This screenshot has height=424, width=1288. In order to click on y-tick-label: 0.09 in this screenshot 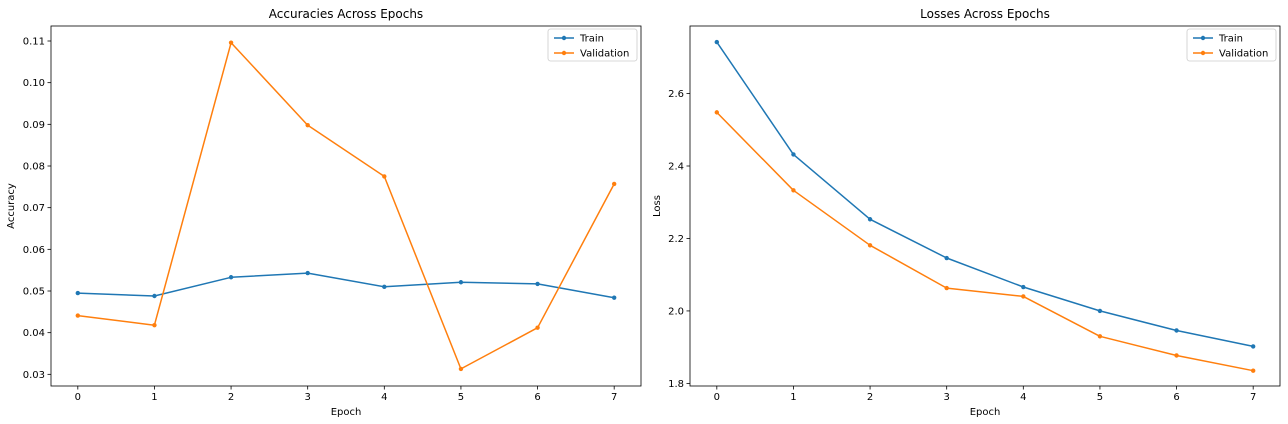, I will do `click(34, 125)`.